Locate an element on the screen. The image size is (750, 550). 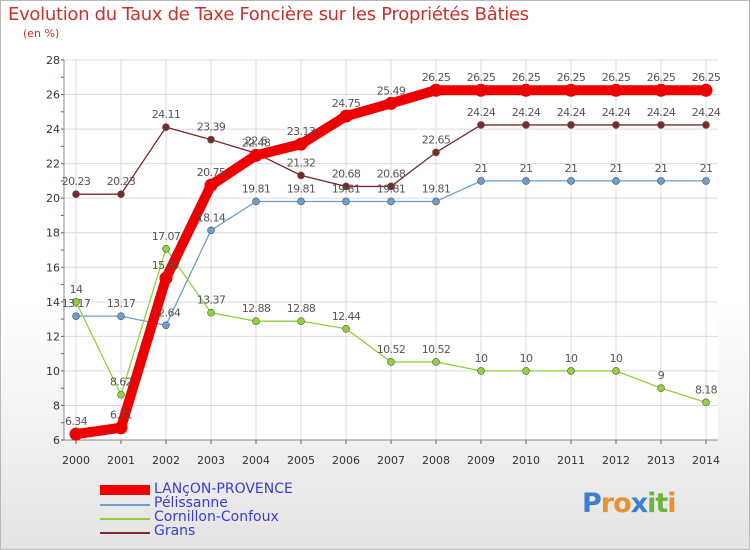
data-label: 13.37 is located at coordinates (211, 300).